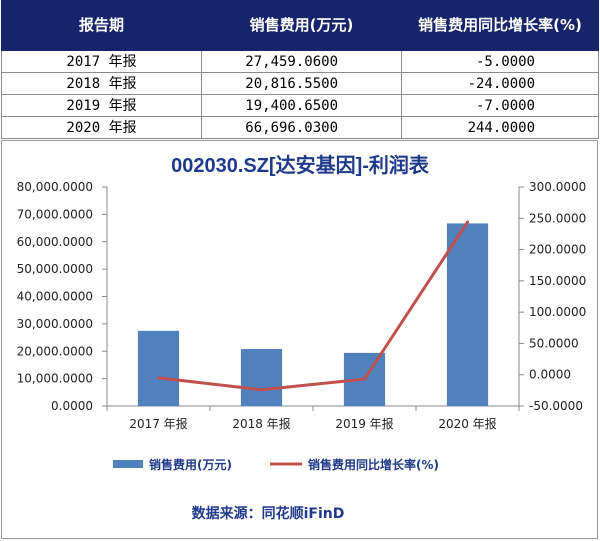  Describe the element at coordinates (128, 464) in the screenshot. I see `legend-bar-swatch` at that location.